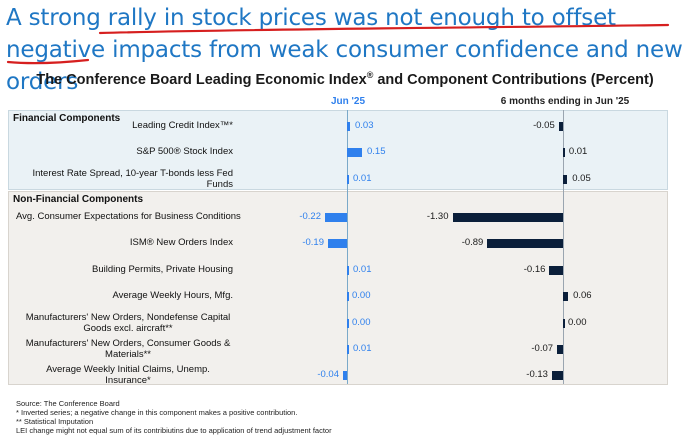 The width and height of the screenshot is (690, 438). Describe the element at coordinates (565, 101) in the screenshot. I see `column-header-six-month: 6 months ending in Jun '25` at that location.